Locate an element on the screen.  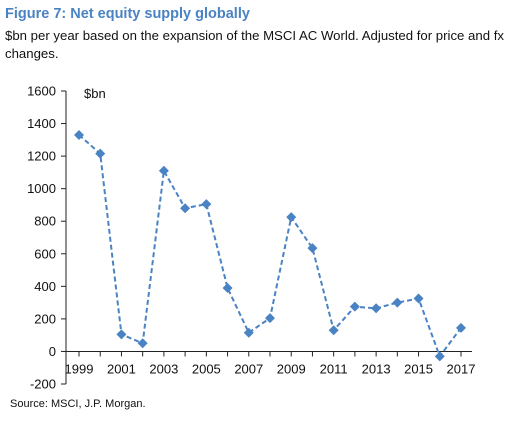
y-tick-label: 800 is located at coordinates (45, 221).